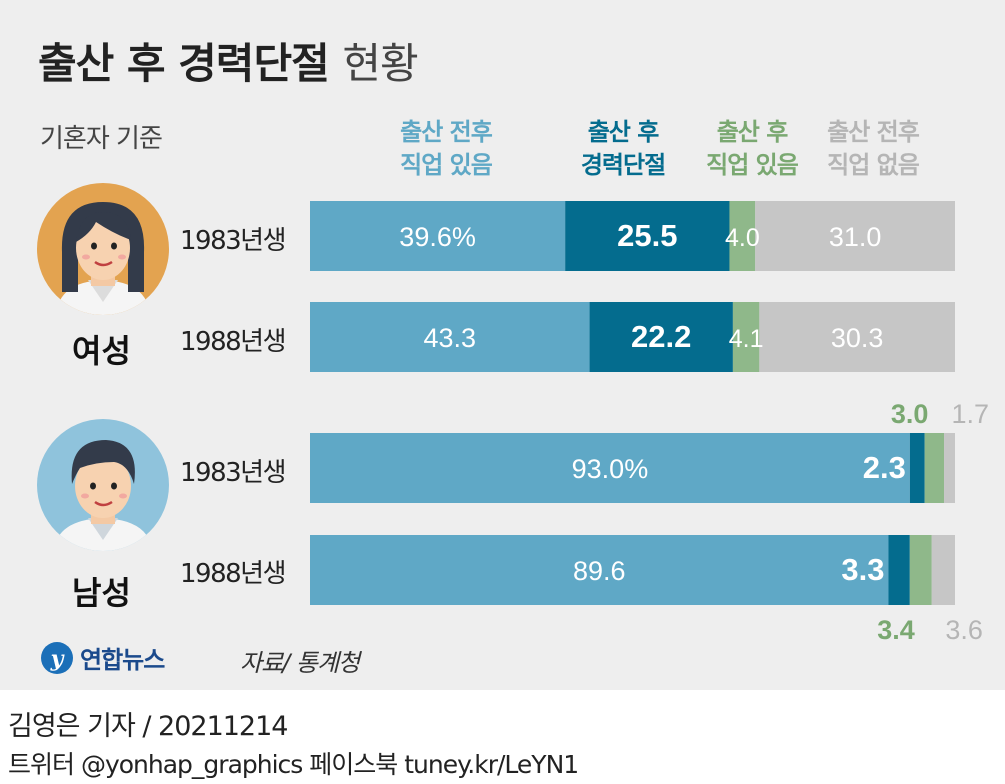 The width and height of the screenshot is (1005, 784). I want to click on page-title: 출산 후 경력단절 현황, so click(228, 60).